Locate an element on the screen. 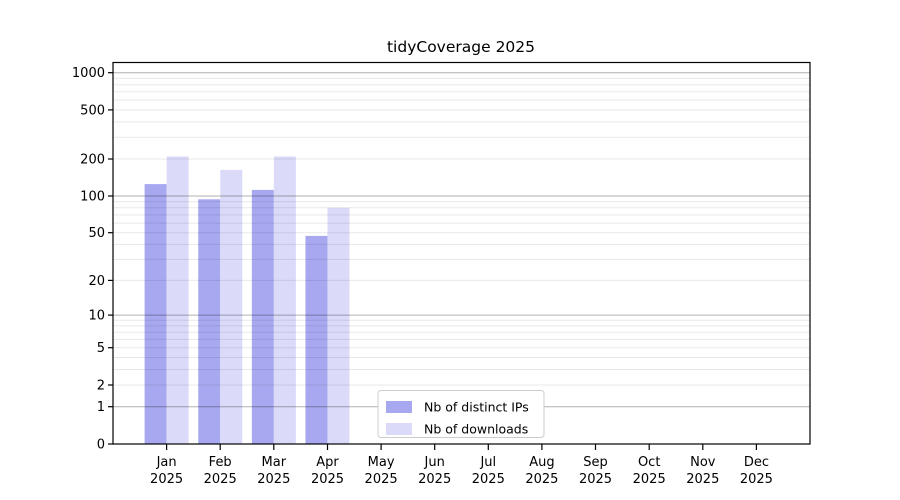  x-tick-label-year-nov: 2025 is located at coordinates (702, 479).